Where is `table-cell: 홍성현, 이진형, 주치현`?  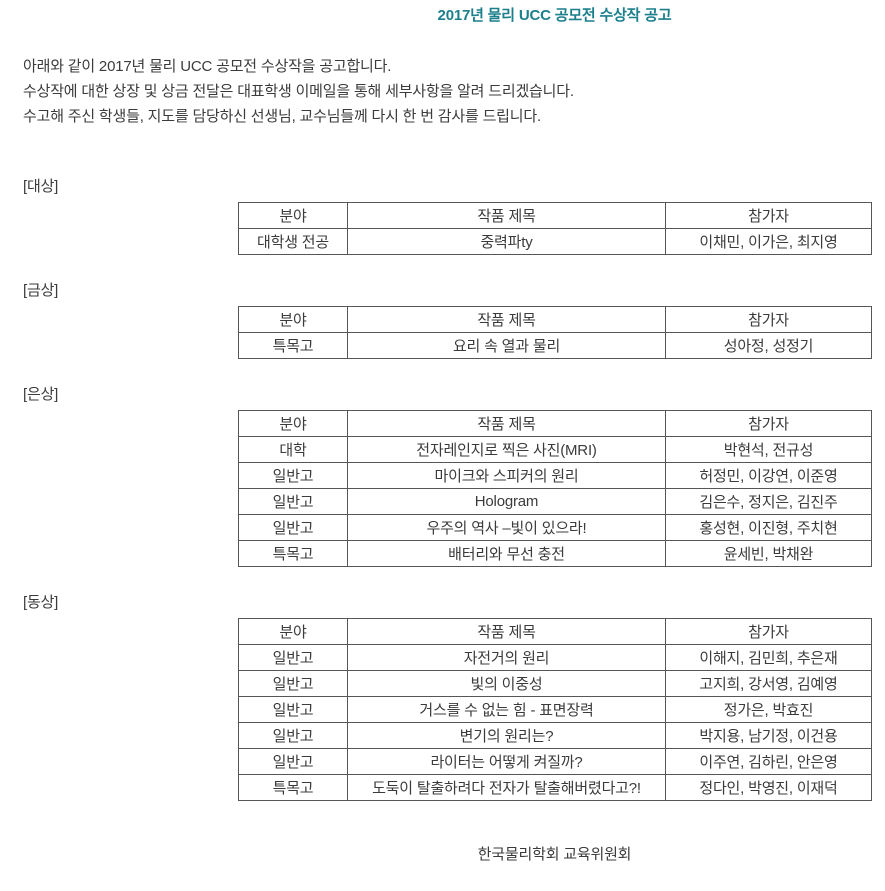 table-cell: 홍성현, 이진형, 주치현 is located at coordinates (768, 527).